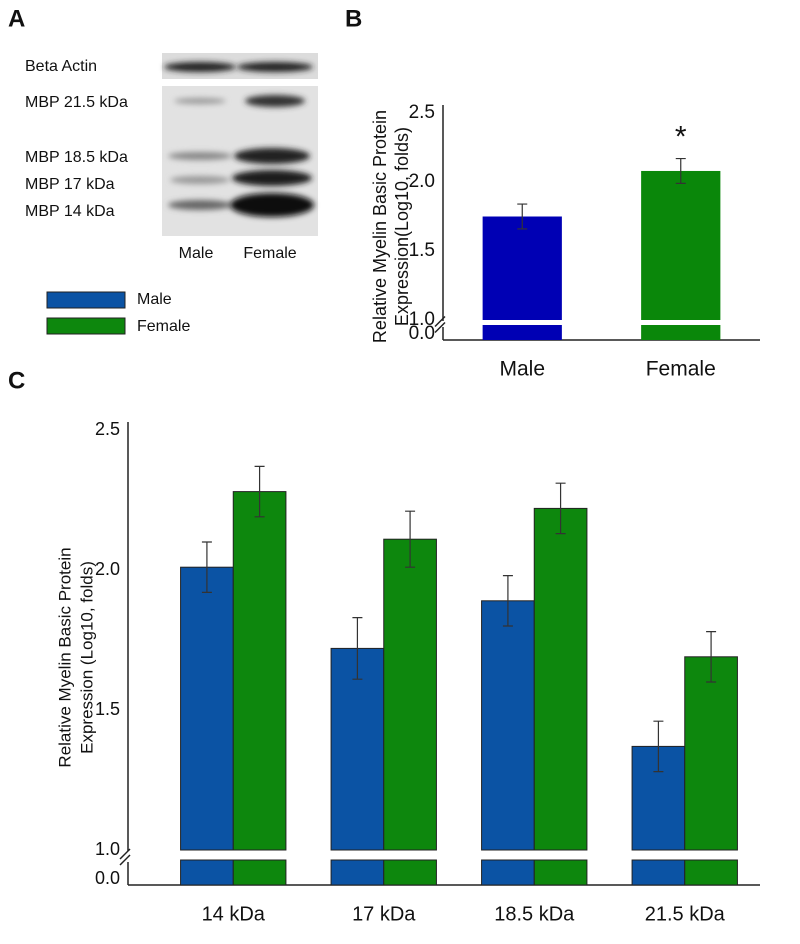 Image resolution: width=800 pixels, height=944 pixels. Describe the element at coordinates (534, 914) in the screenshot. I see `x-tick-label: 18.5 kDa` at that location.